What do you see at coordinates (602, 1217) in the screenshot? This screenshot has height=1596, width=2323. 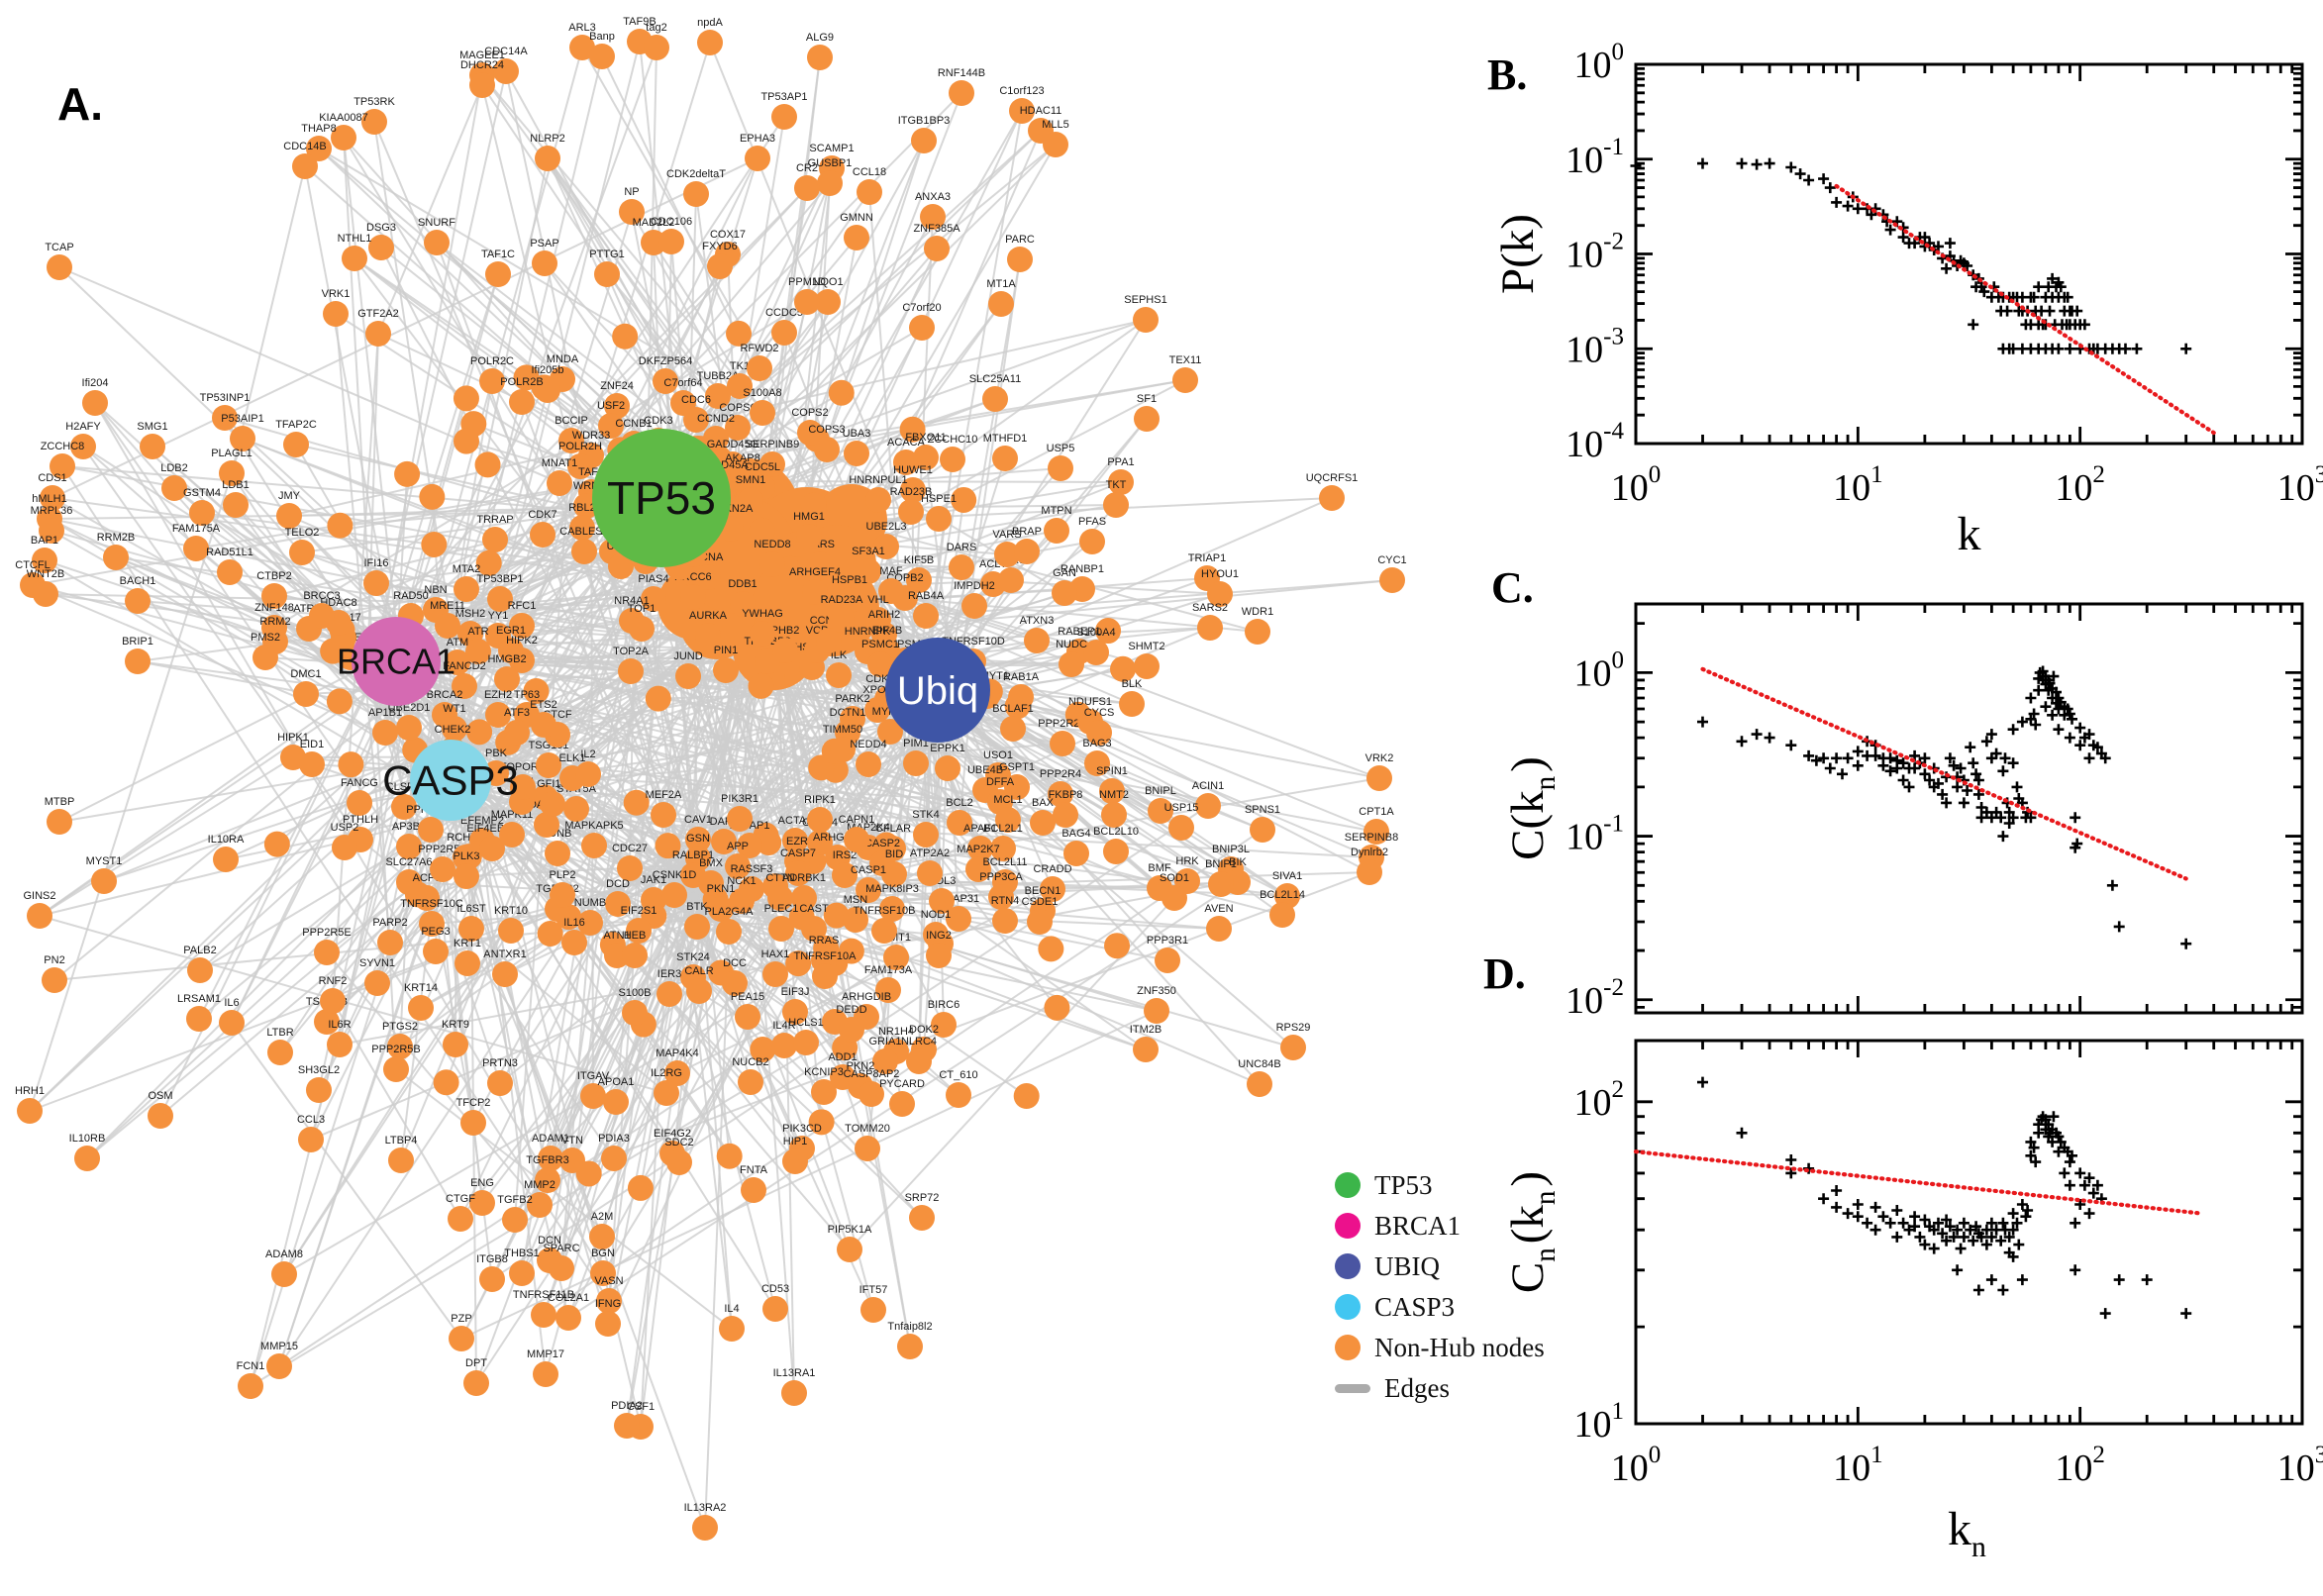 I see `gene-node-label: A2M` at bounding box center [602, 1217].